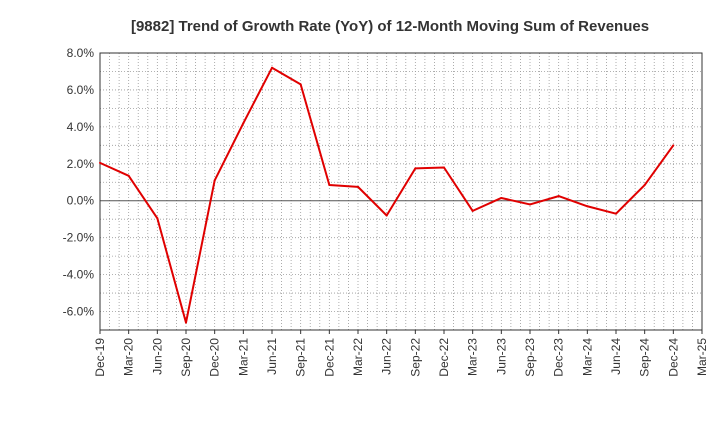  What do you see at coordinates (501, 356) in the screenshot?
I see `x-tick-label: Jun-23` at bounding box center [501, 356].